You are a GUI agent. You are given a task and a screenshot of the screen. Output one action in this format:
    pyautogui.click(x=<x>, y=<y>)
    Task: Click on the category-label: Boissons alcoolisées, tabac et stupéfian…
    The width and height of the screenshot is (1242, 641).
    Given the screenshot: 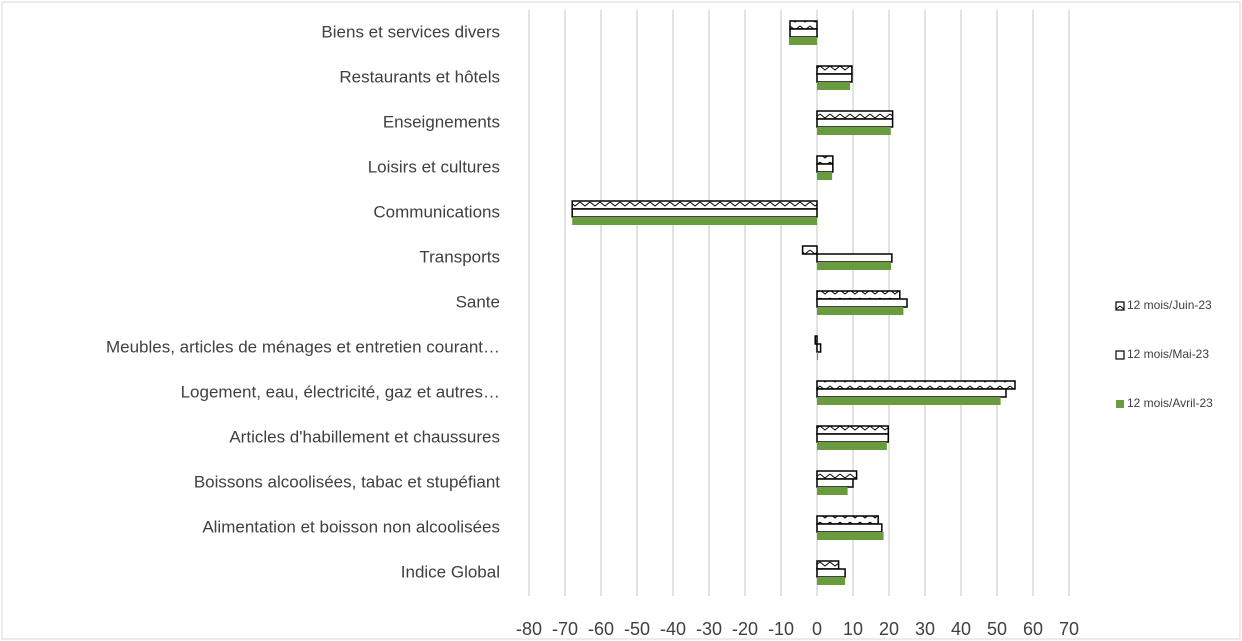 What is the action you would take?
    pyautogui.click(x=347, y=481)
    